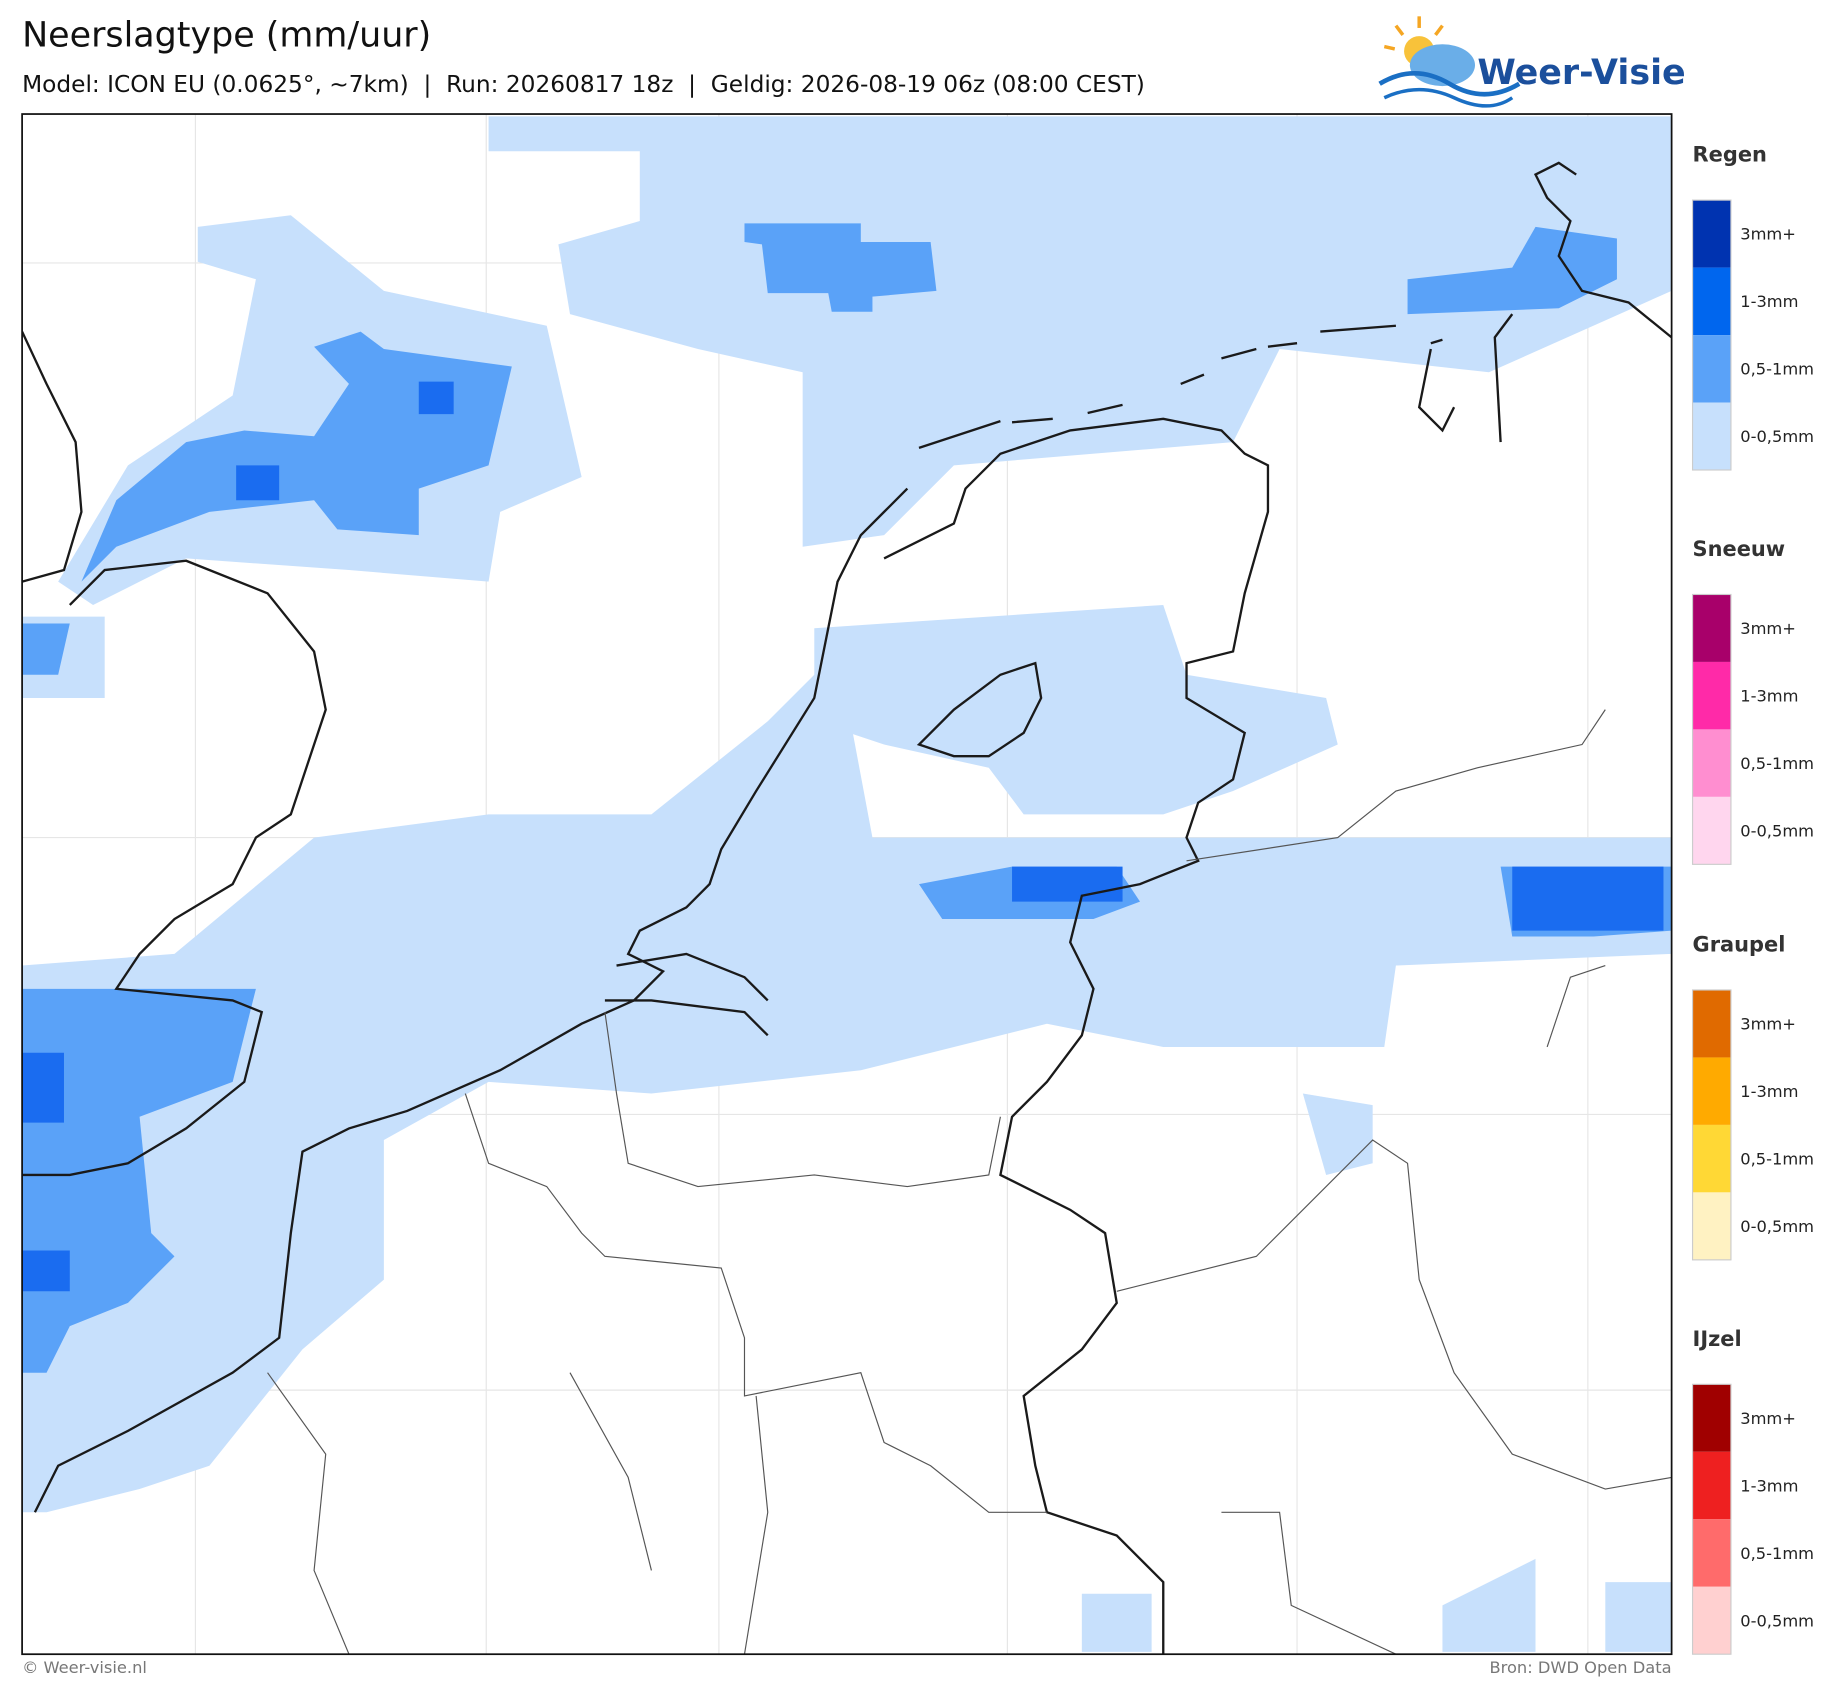 This screenshot has width=1824, height=1681. What do you see at coordinates (1730, 155) in the screenshot?
I see `legend-title: Regen` at bounding box center [1730, 155].